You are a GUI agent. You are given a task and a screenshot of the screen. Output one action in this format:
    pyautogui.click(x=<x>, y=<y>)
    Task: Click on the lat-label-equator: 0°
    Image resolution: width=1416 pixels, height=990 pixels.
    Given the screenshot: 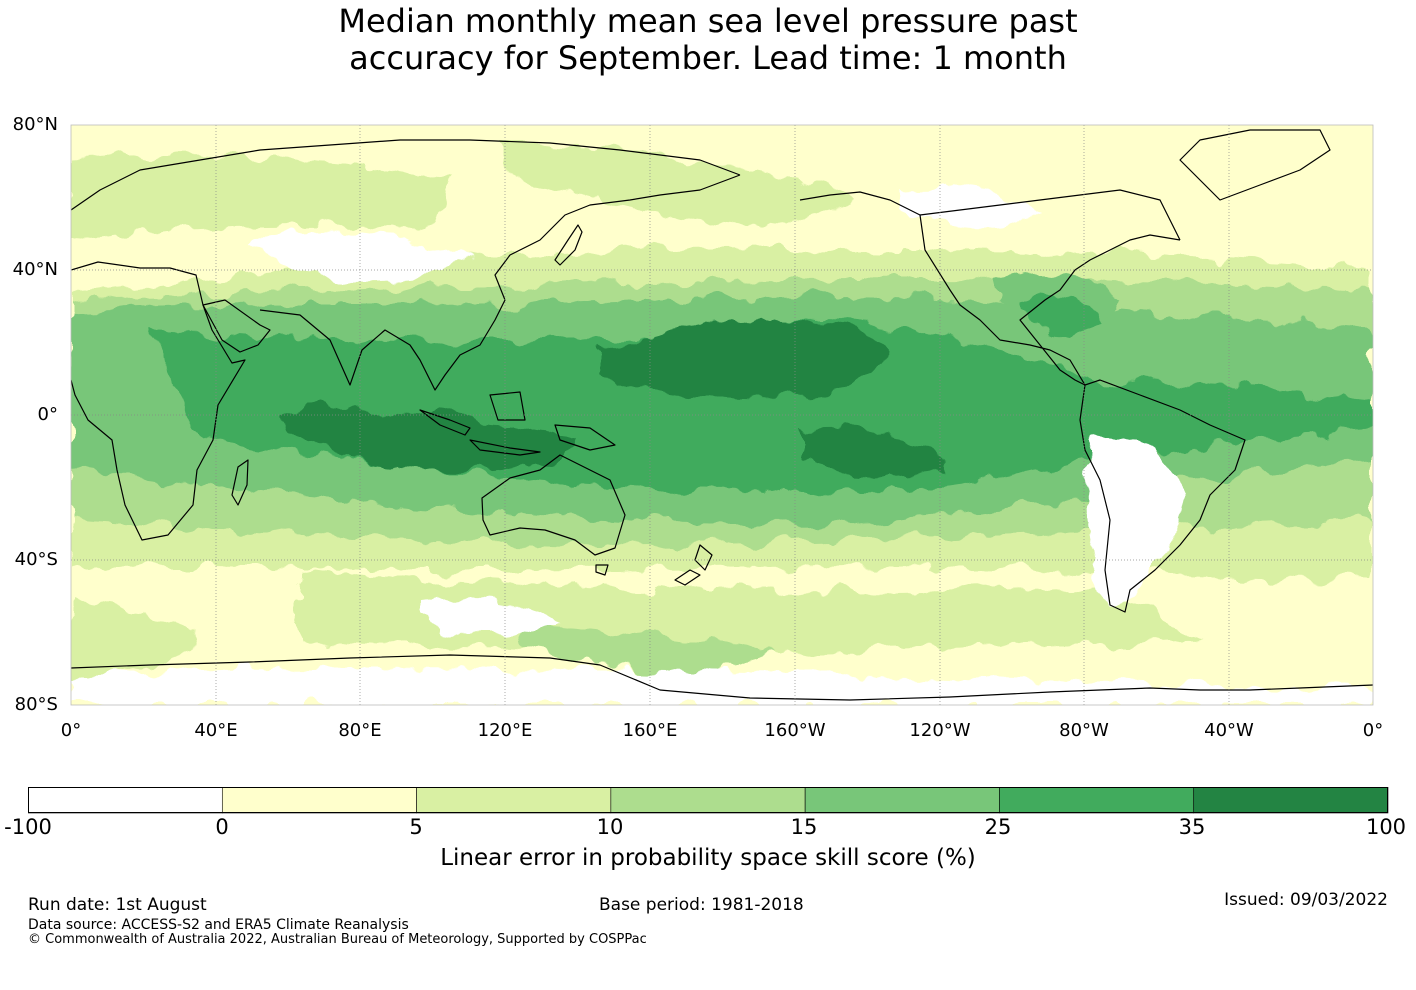 What is the action you would take?
    pyautogui.click(x=47, y=414)
    